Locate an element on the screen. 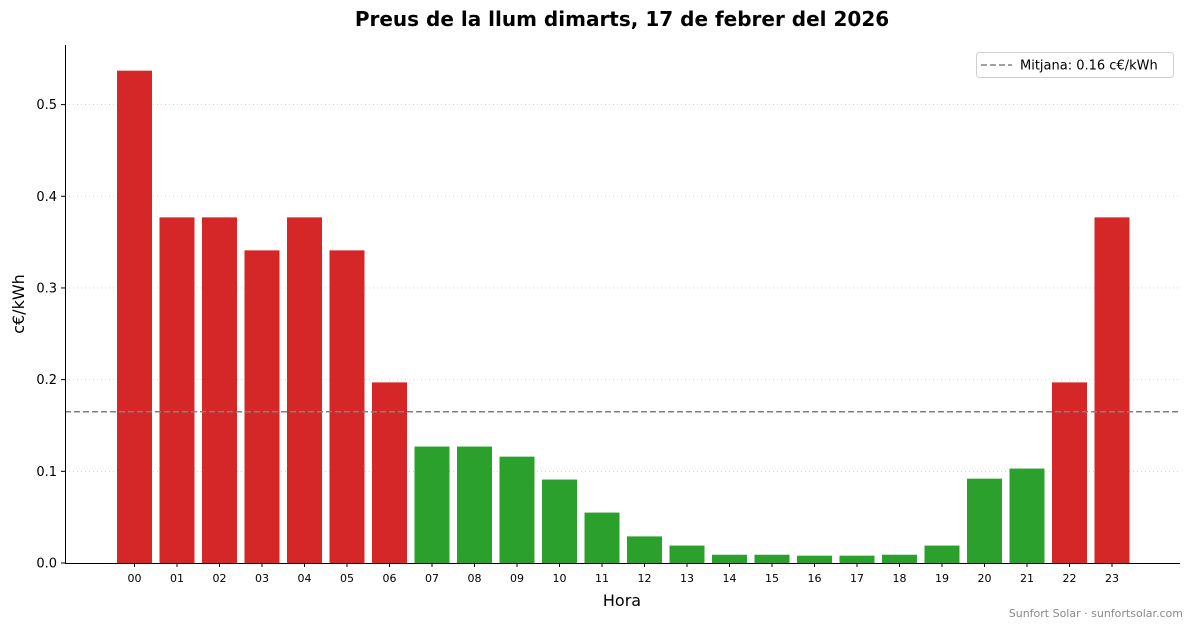  x-tick-label: 18 is located at coordinates (900, 578).